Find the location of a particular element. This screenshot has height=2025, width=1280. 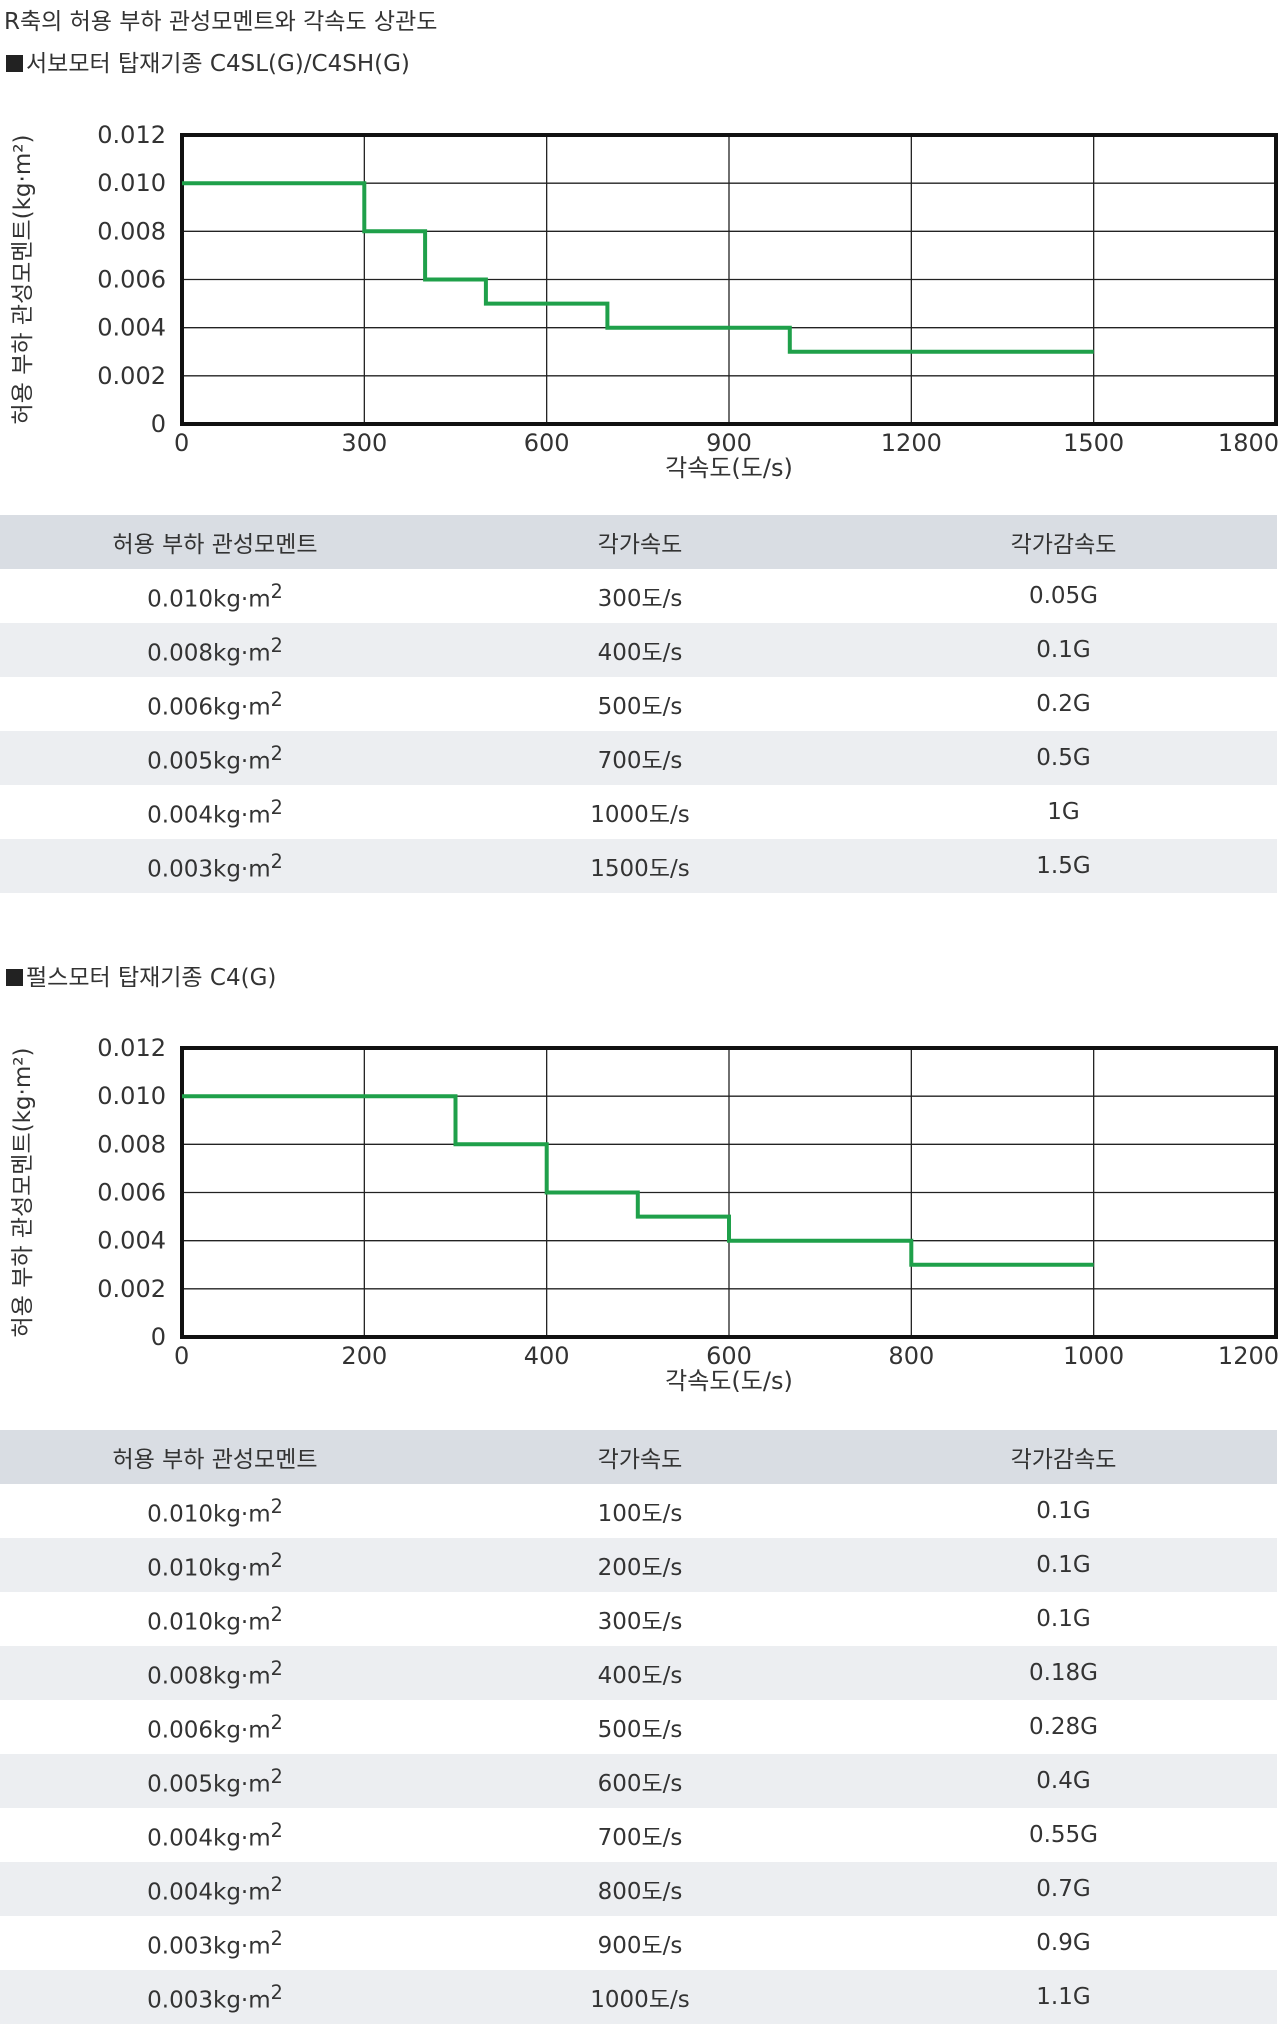

x-tick-label: 0 is located at coordinates (181, 443).